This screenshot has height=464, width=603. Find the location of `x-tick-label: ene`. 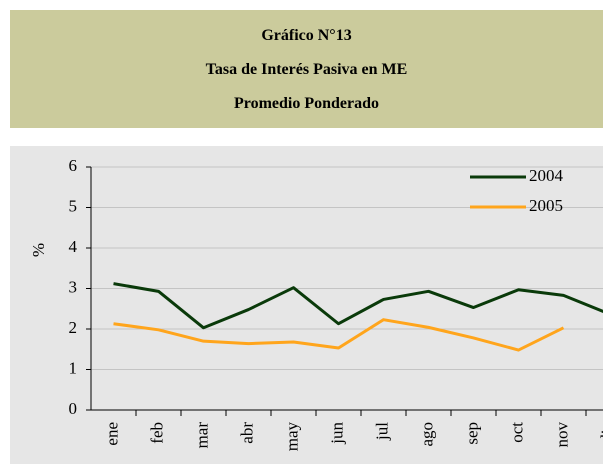

x-tick-label: ene is located at coordinates (111, 434).